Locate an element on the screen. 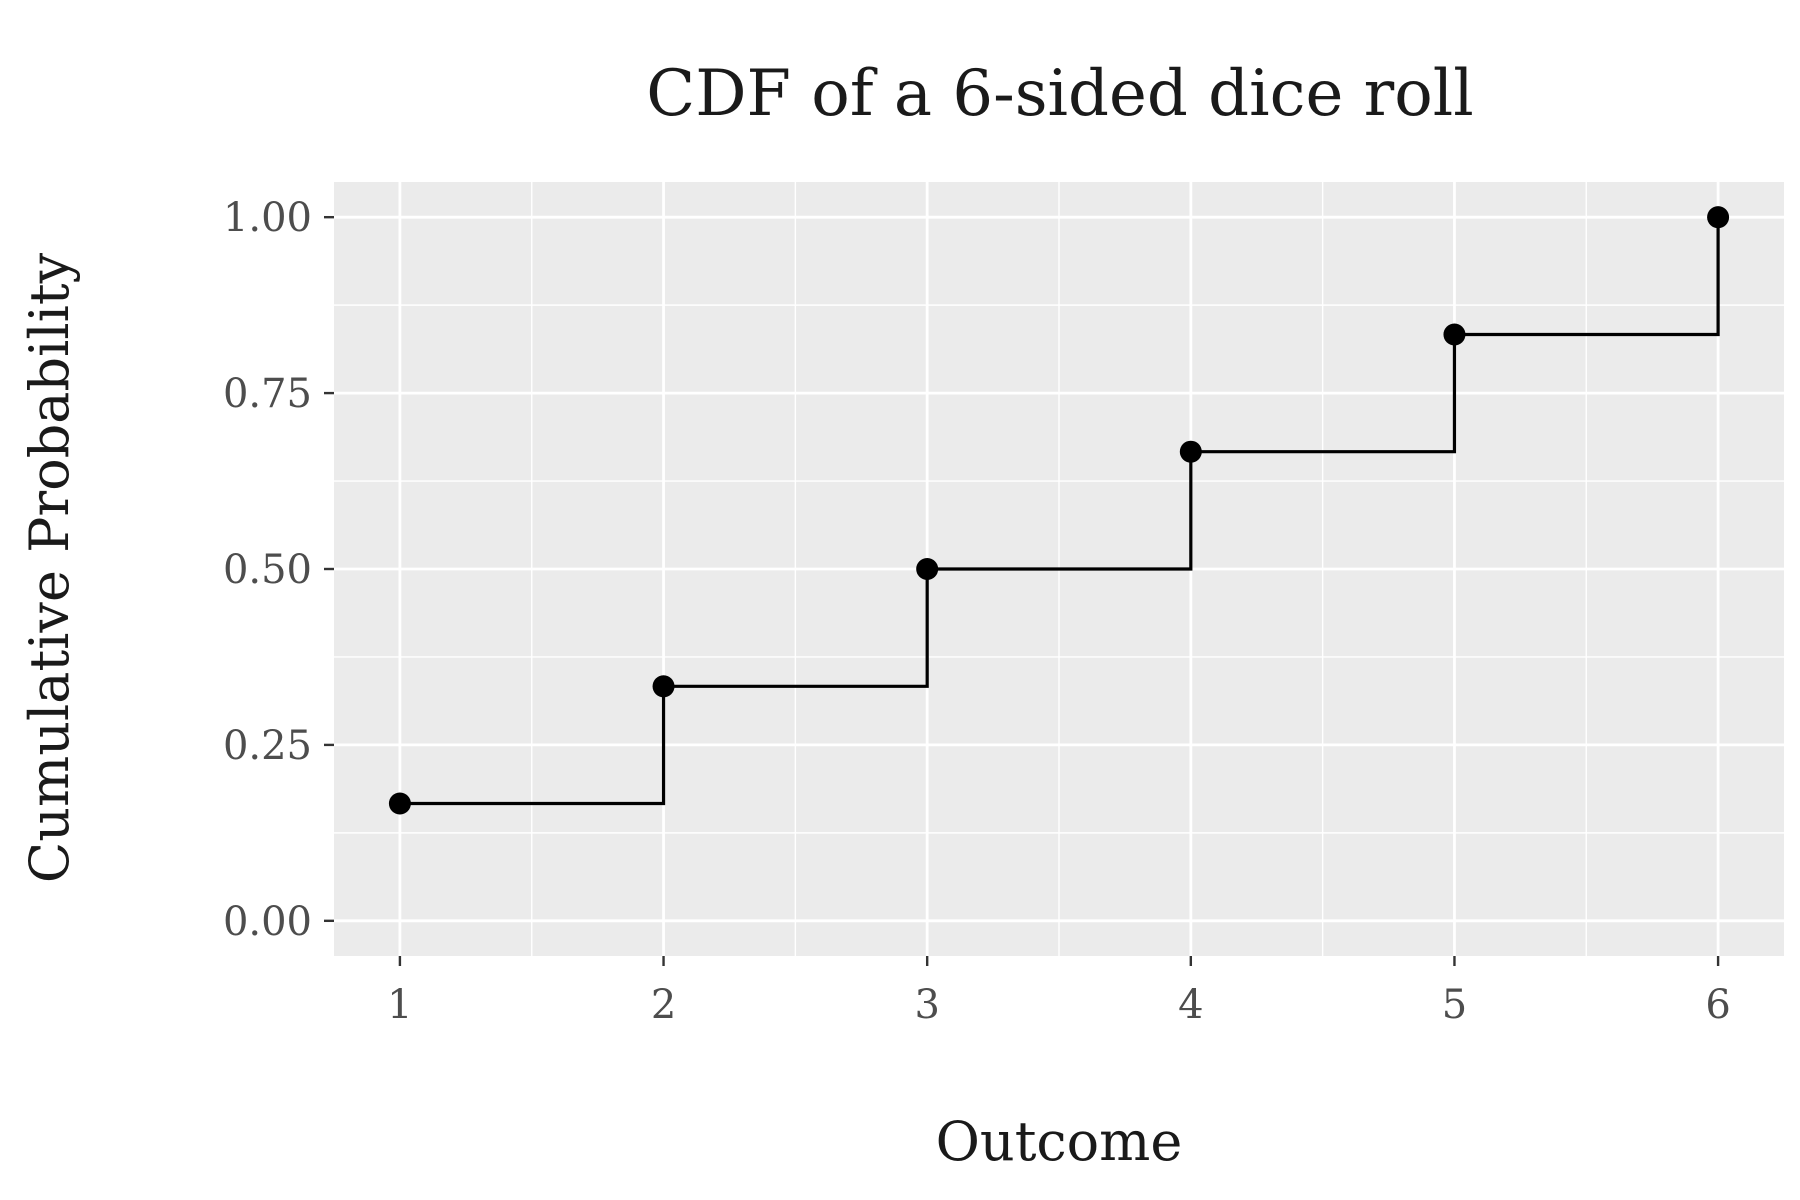 The width and height of the screenshot is (1800, 1200). y-tick-label: 0.50 is located at coordinates (267, 570).